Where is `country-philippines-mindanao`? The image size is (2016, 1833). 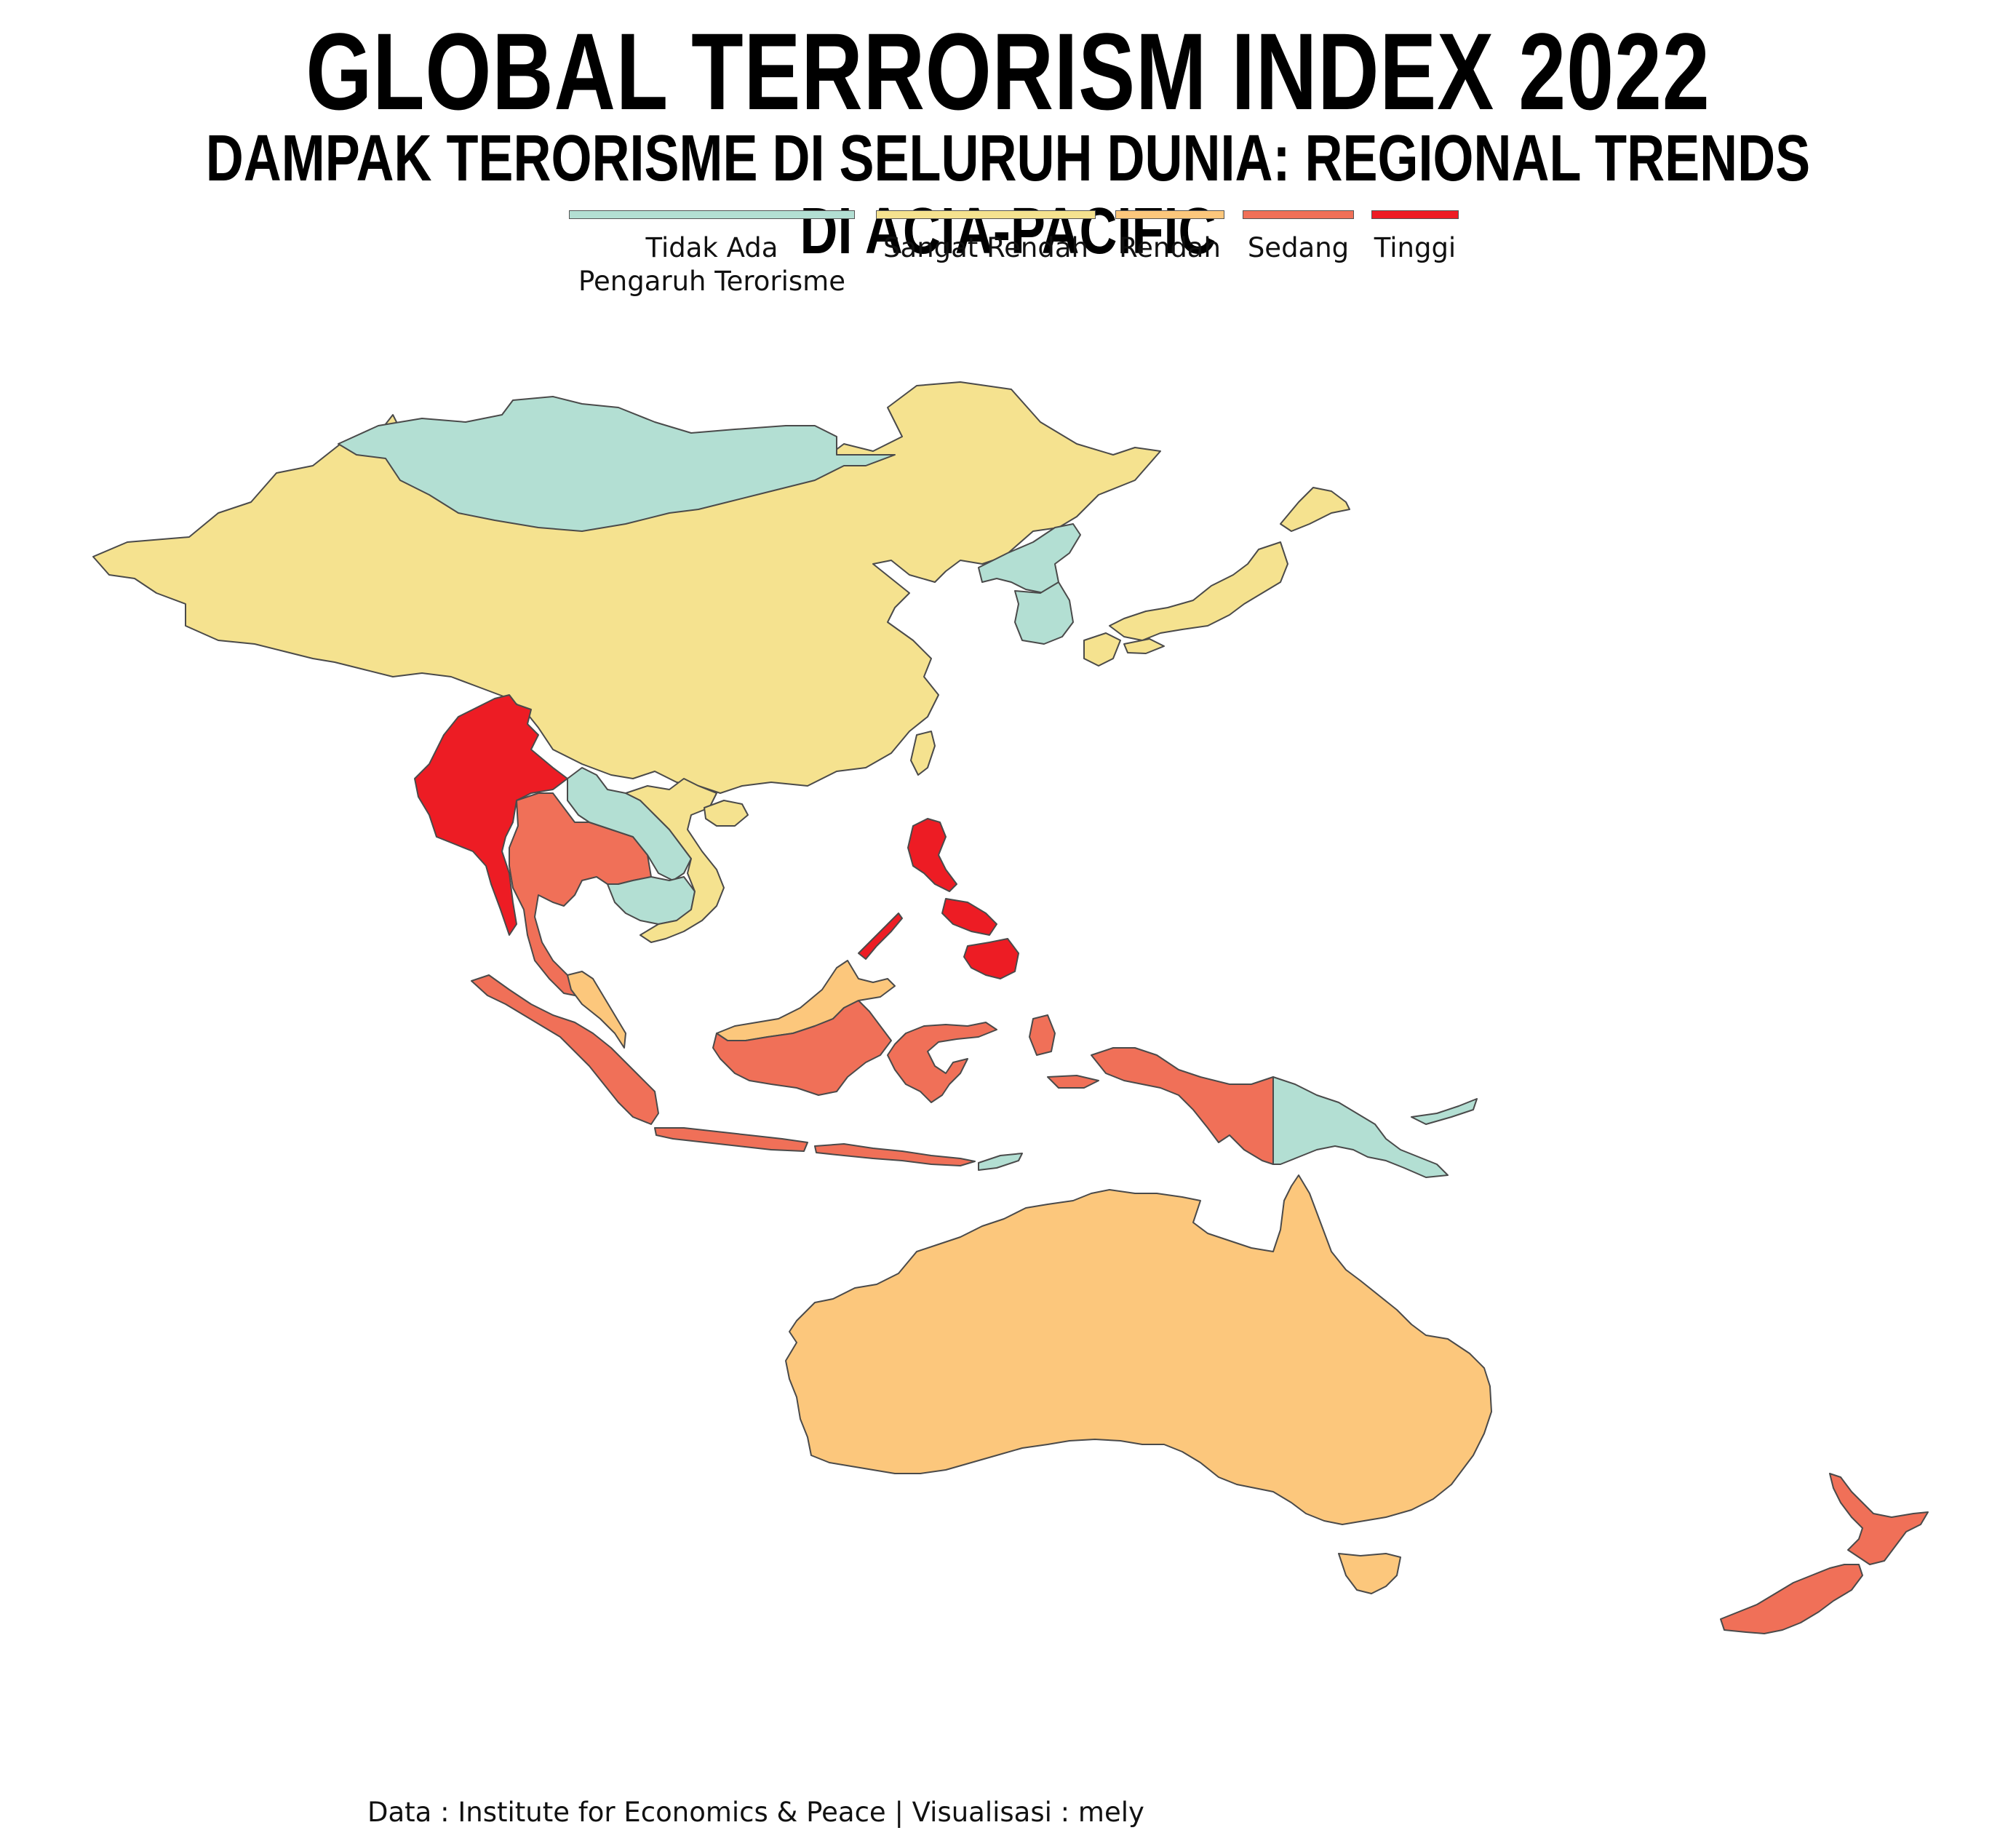
country-philippines-mindanao is located at coordinates (991, 958).